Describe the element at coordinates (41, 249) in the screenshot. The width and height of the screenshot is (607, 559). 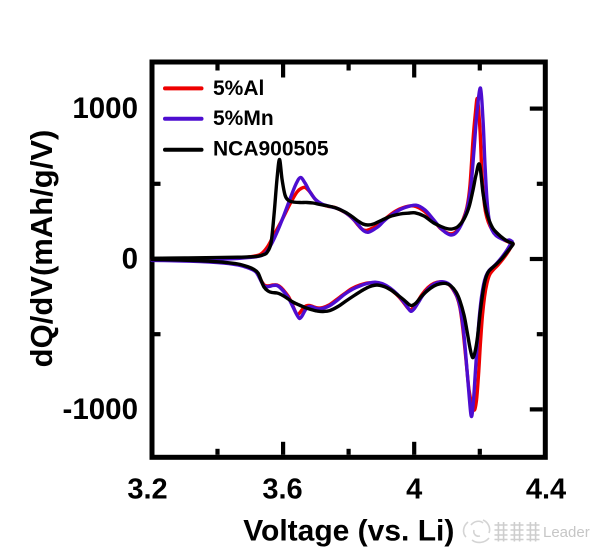
I see `svg-text: dQ/dV(mAh/g/V)` at that location.